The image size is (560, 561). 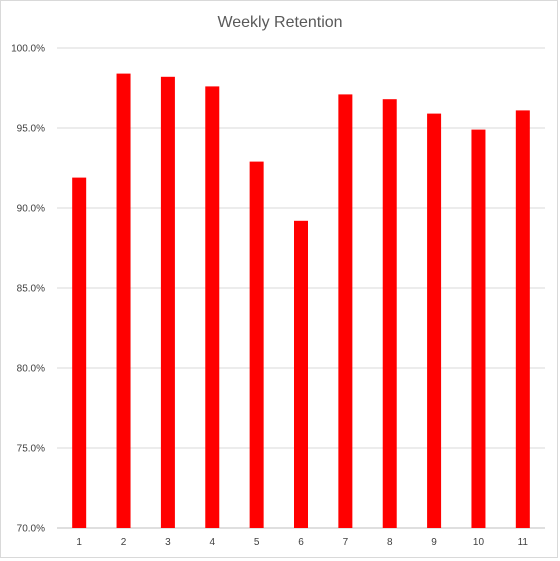 I want to click on x-tick-label: 4, so click(x=212, y=542).